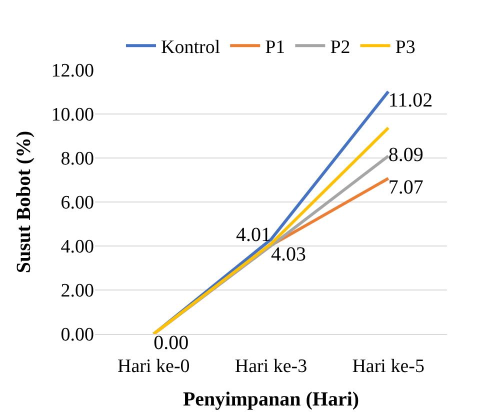 The width and height of the screenshot is (502, 418). I want to click on data-label: 4.03, so click(288, 254).